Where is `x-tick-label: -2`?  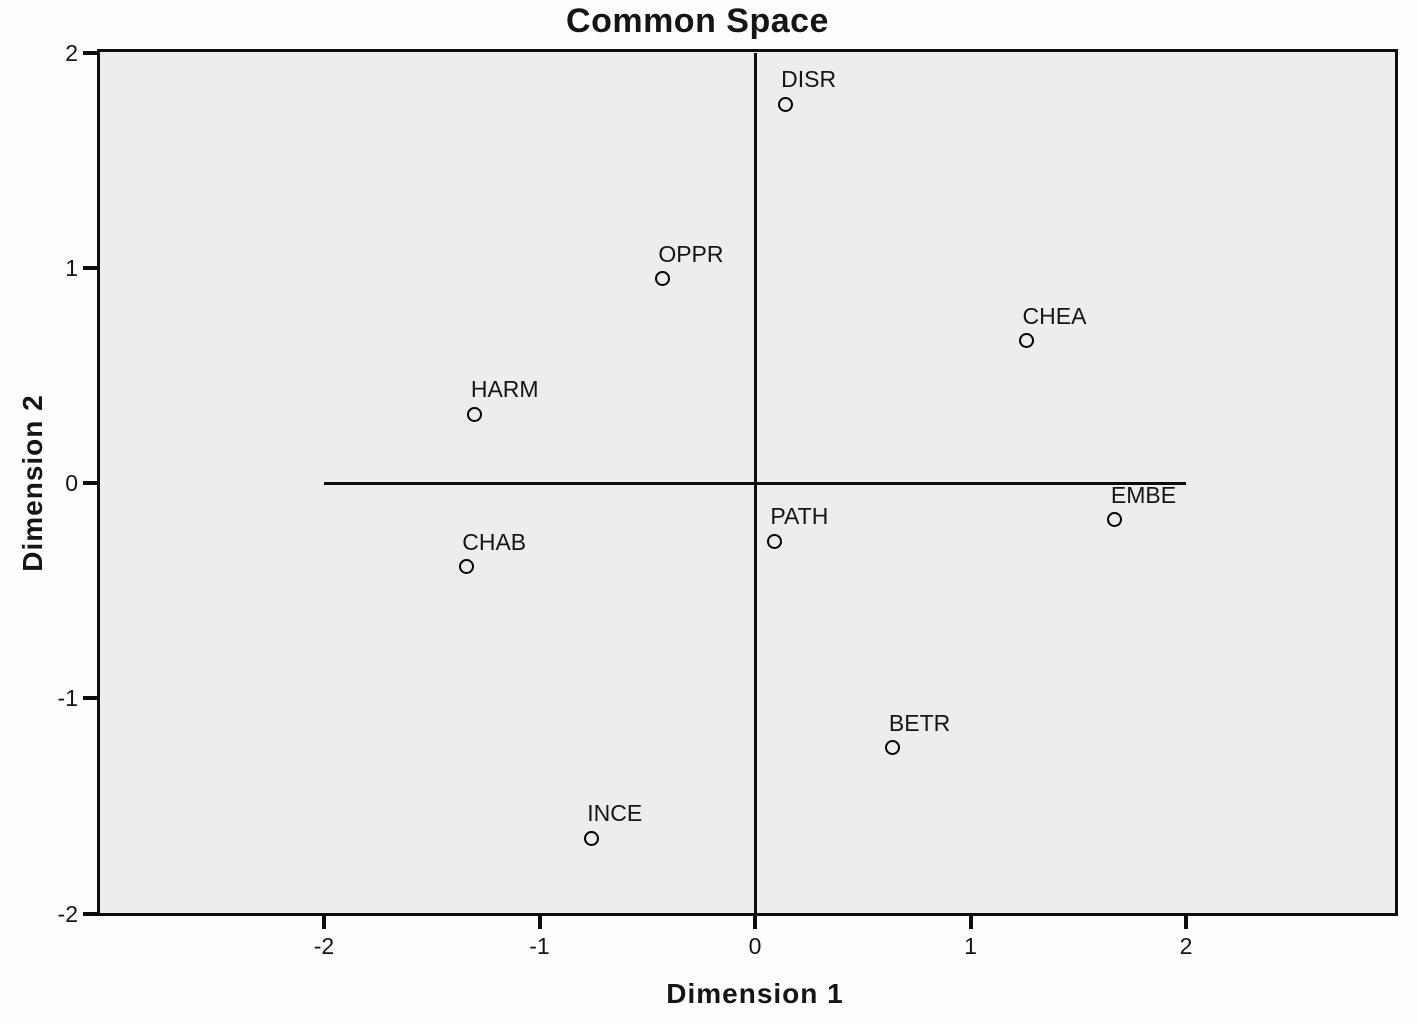 x-tick-label: -2 is located at coordinates (324, 946).